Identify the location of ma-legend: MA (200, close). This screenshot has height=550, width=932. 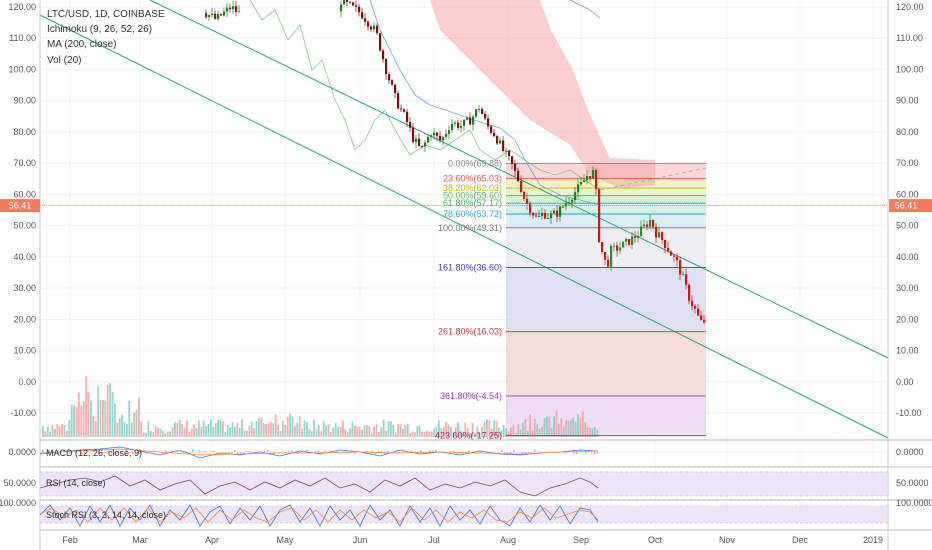
(82, 45).